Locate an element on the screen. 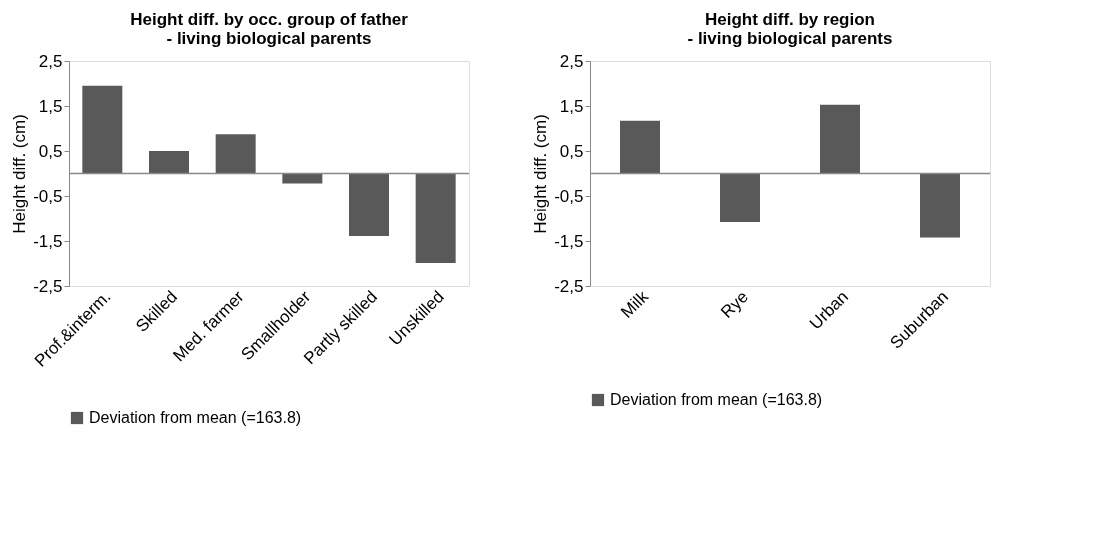 The image size is (1110, 533). chart-title: Height diff. by region - living biological parents is located at coordinates (790, 29).